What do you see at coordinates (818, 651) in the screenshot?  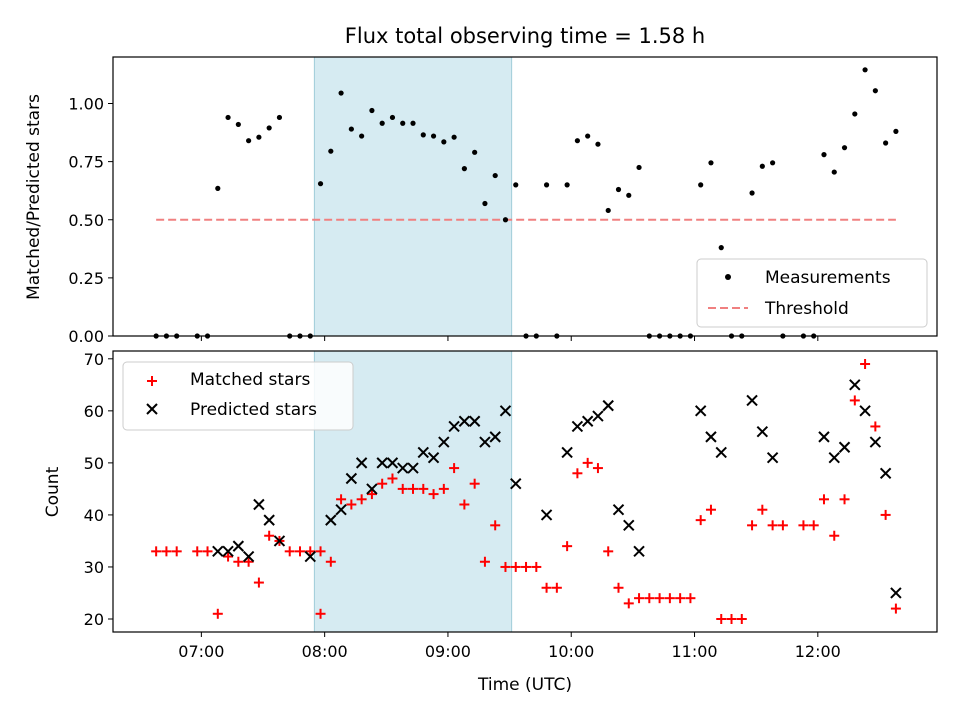 I see `x-tick-label: 12:00` at bounding box center [818, 651].